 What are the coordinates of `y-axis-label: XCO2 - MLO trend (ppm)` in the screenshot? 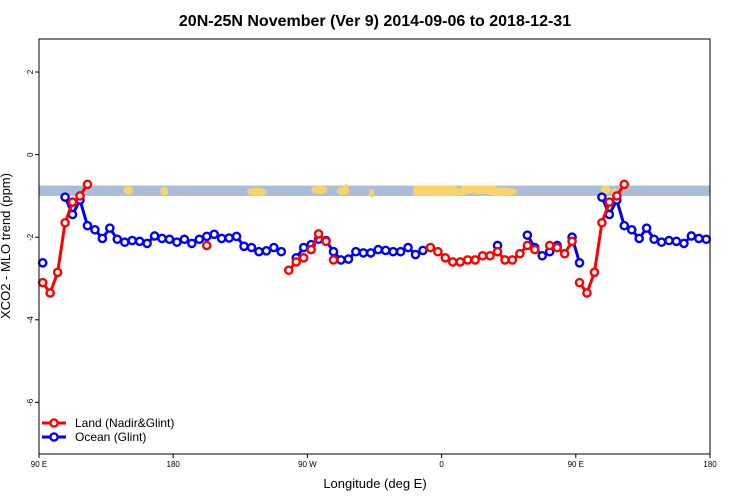 It's located at (6, 246).